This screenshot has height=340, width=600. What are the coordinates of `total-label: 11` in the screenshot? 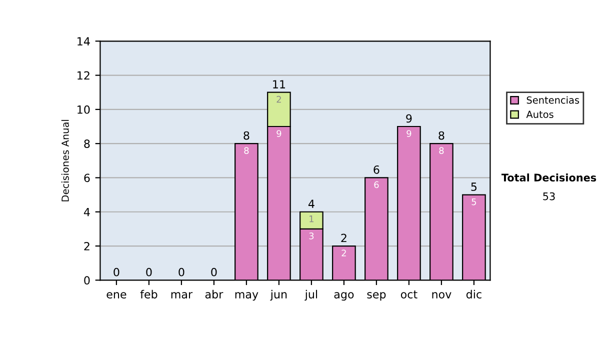 It's located at (279, 84).